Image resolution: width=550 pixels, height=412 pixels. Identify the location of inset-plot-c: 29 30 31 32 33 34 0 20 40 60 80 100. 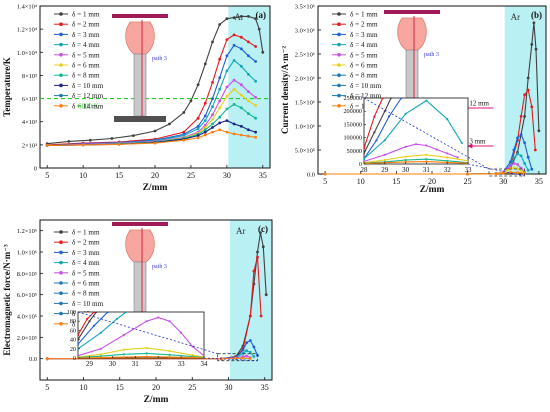
(162, 338).